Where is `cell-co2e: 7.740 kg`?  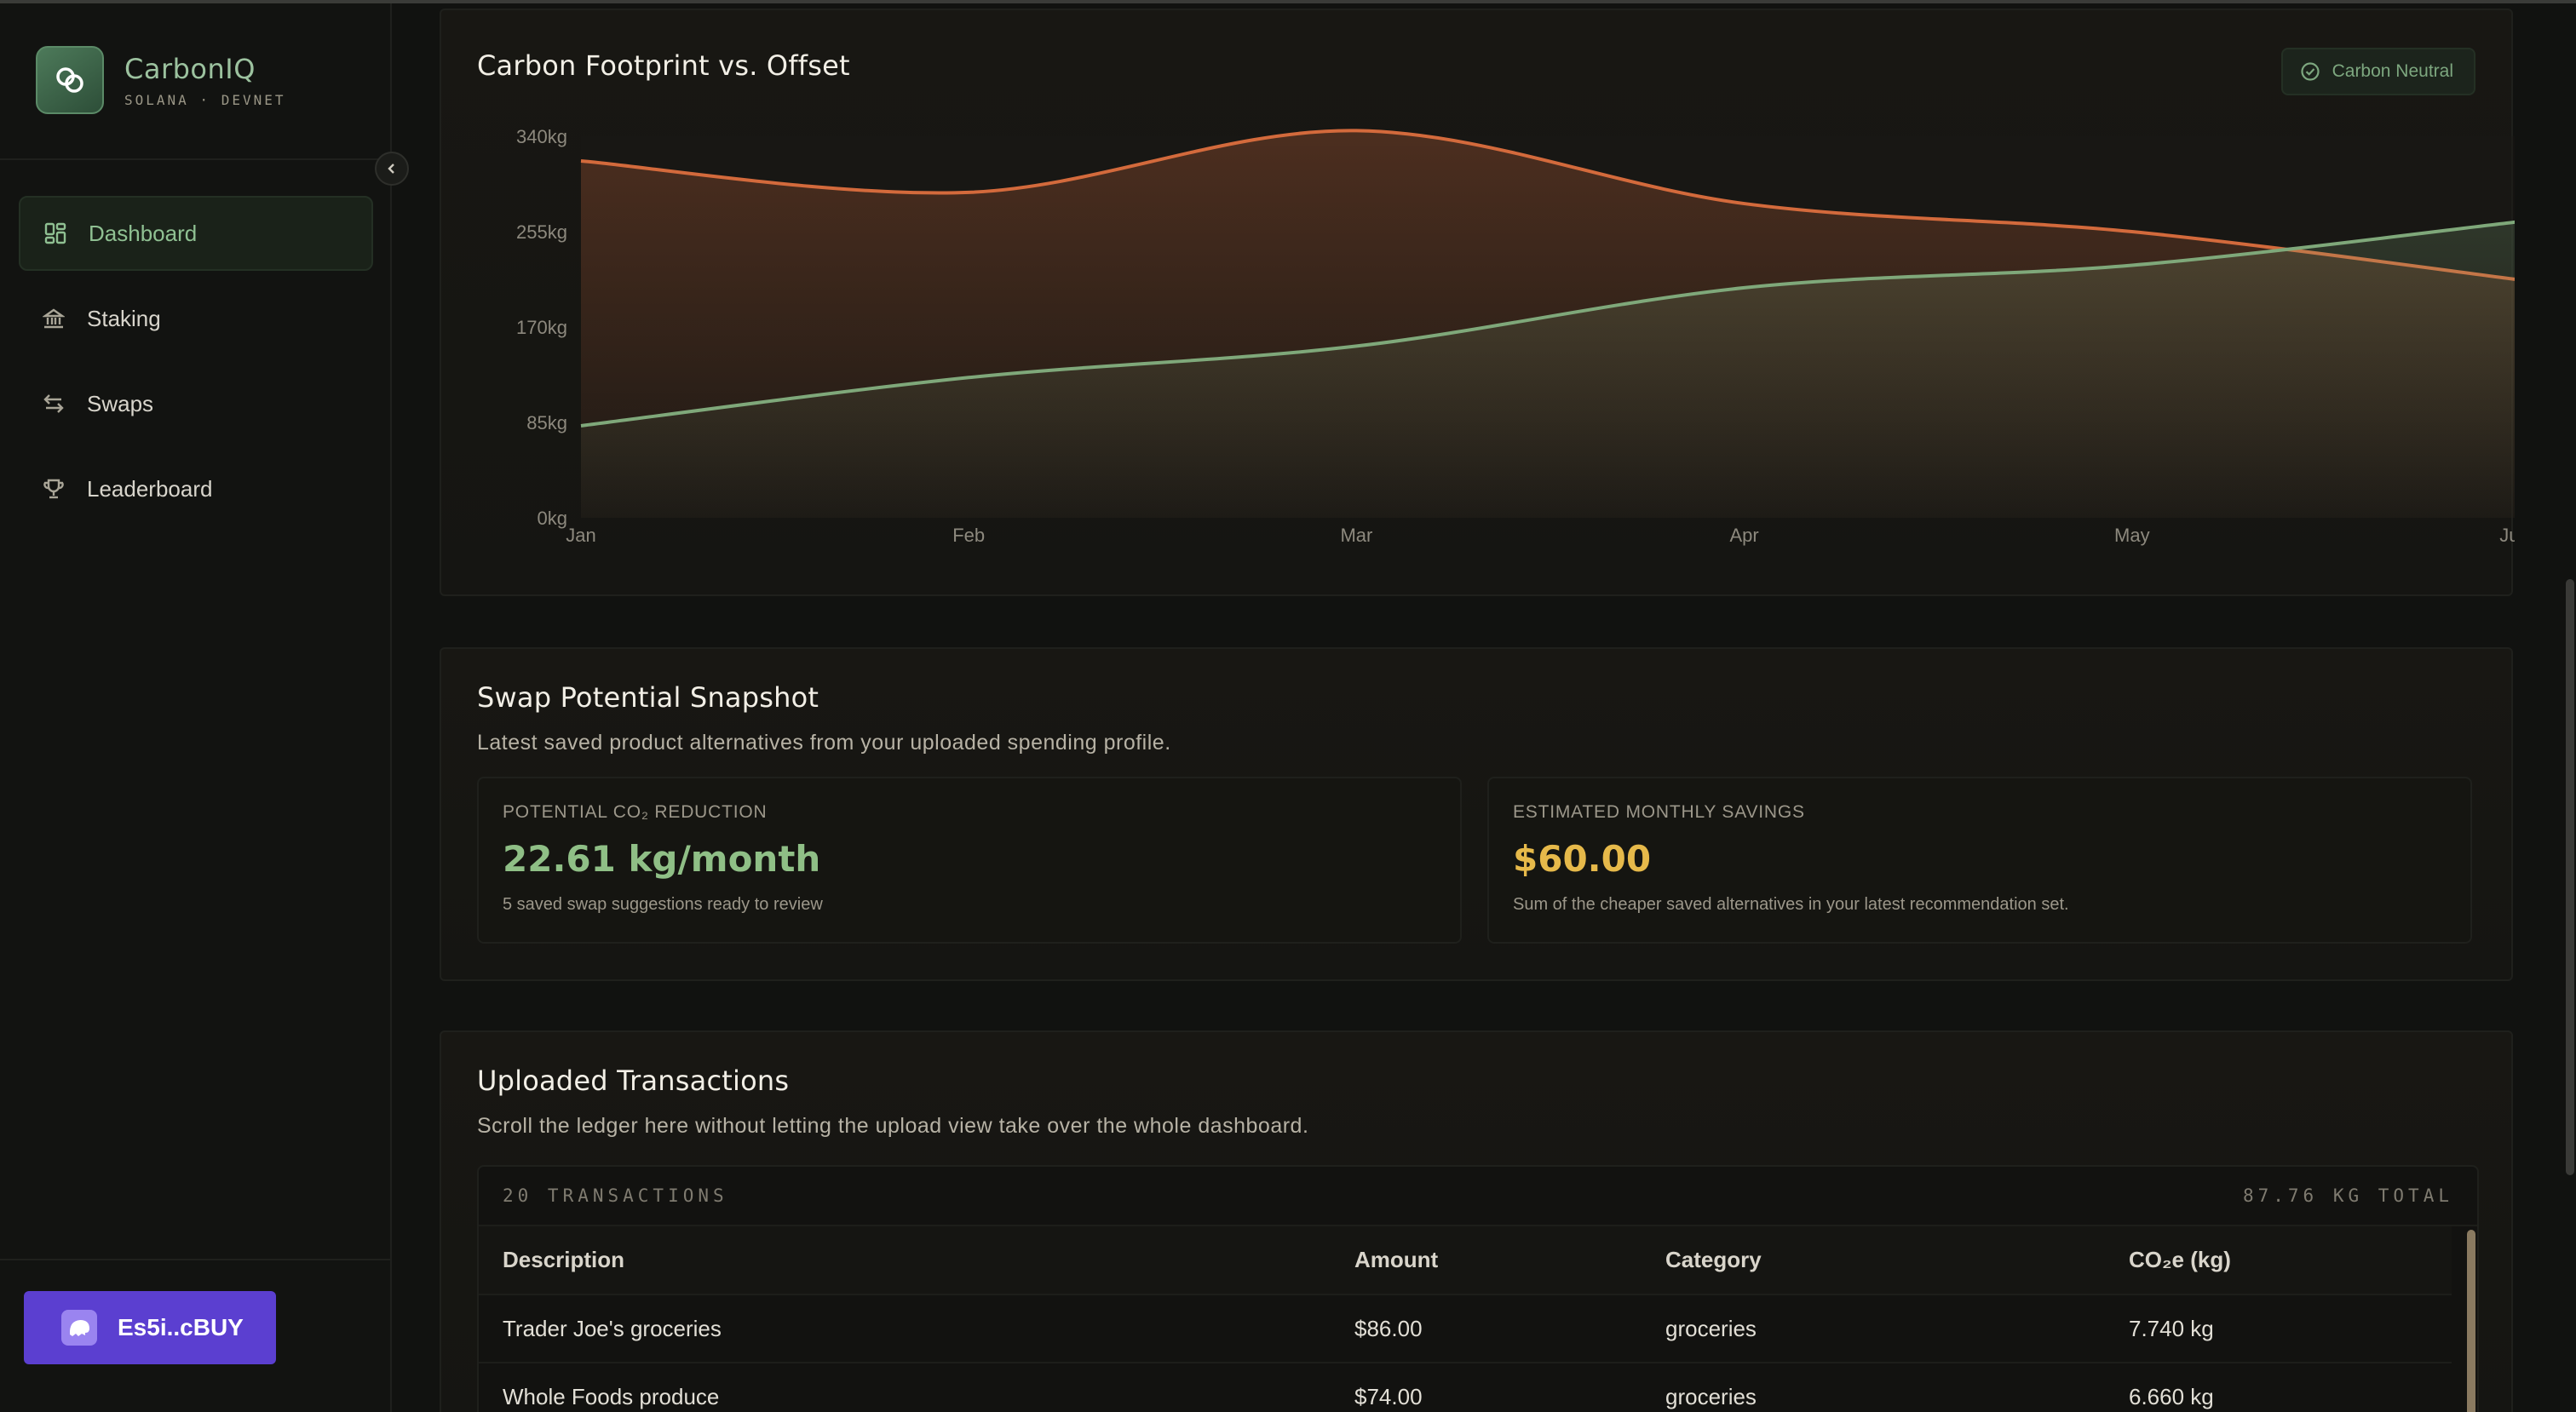
cell-co2e: 7.740 kg is located at coordinates (2278, 1328).